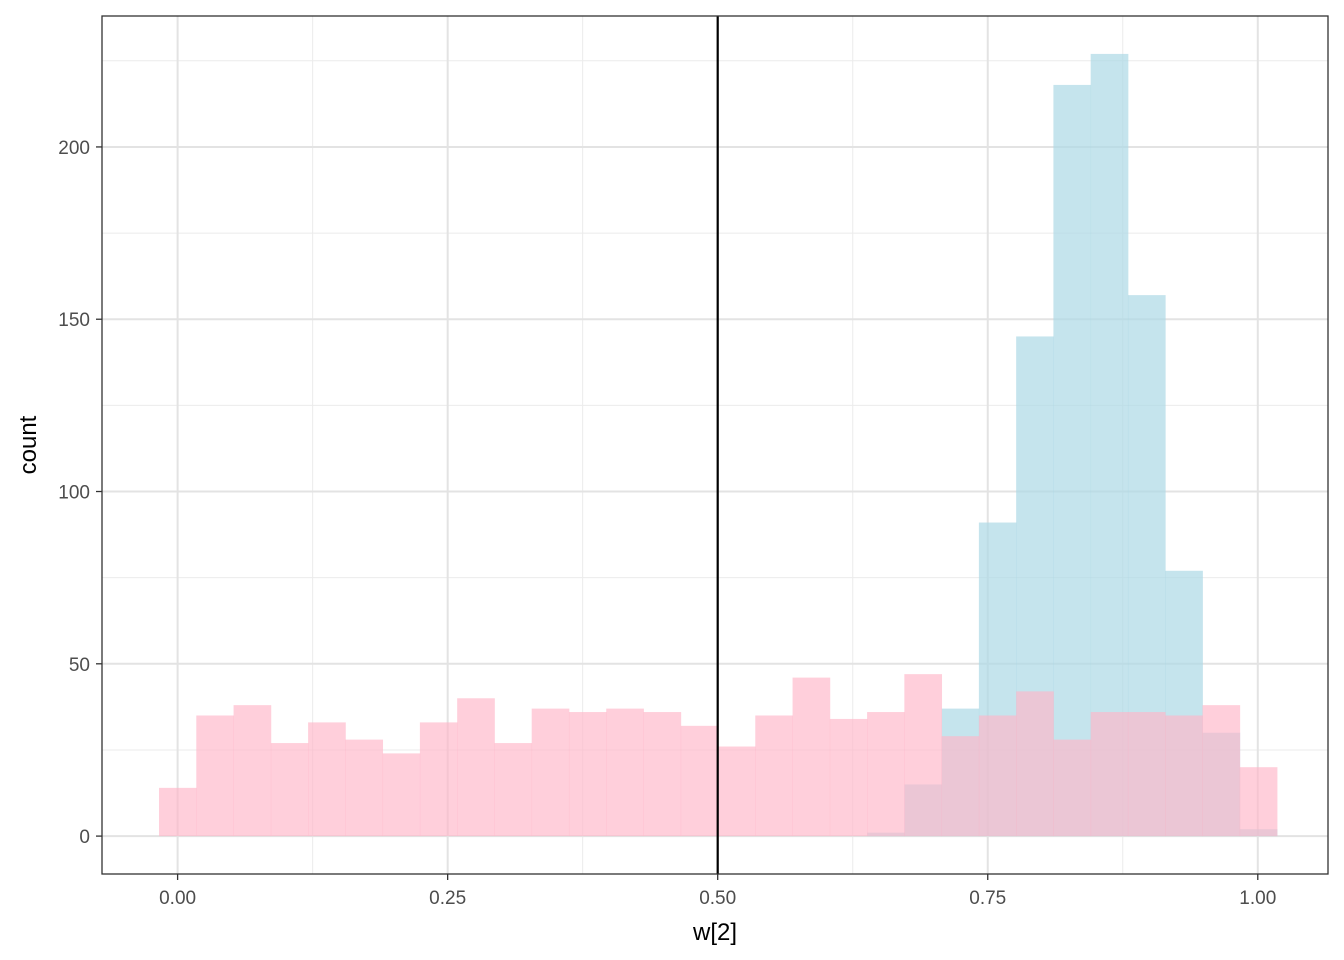 The image size is (1344, 960). Describe the element at coordinates (717, 898) in the screenshot. I see `x-tick-label: 0.50` at that location.